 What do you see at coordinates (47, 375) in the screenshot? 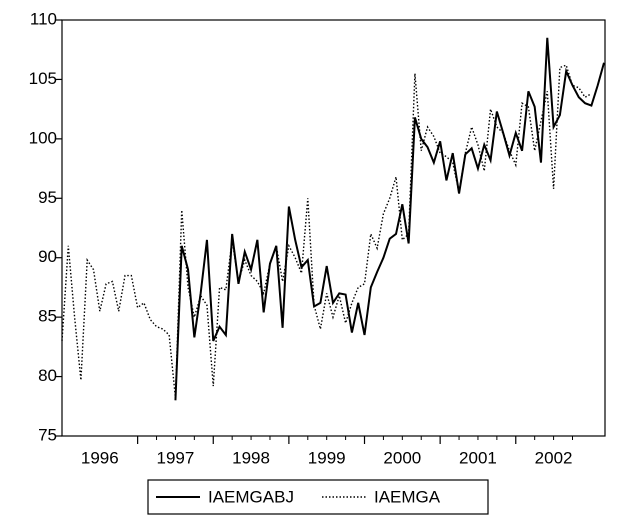
I see `y-tick-label: 80` at bounding box center [47, 375].